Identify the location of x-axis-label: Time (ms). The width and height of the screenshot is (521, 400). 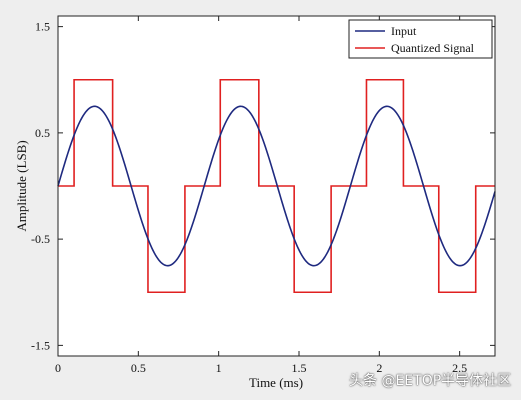
(276, 382).